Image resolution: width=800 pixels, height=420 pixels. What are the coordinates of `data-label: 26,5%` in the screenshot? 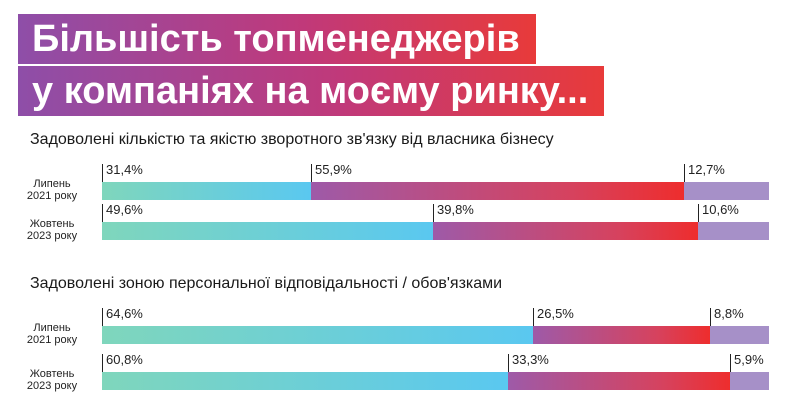 It's located at (555, 313).